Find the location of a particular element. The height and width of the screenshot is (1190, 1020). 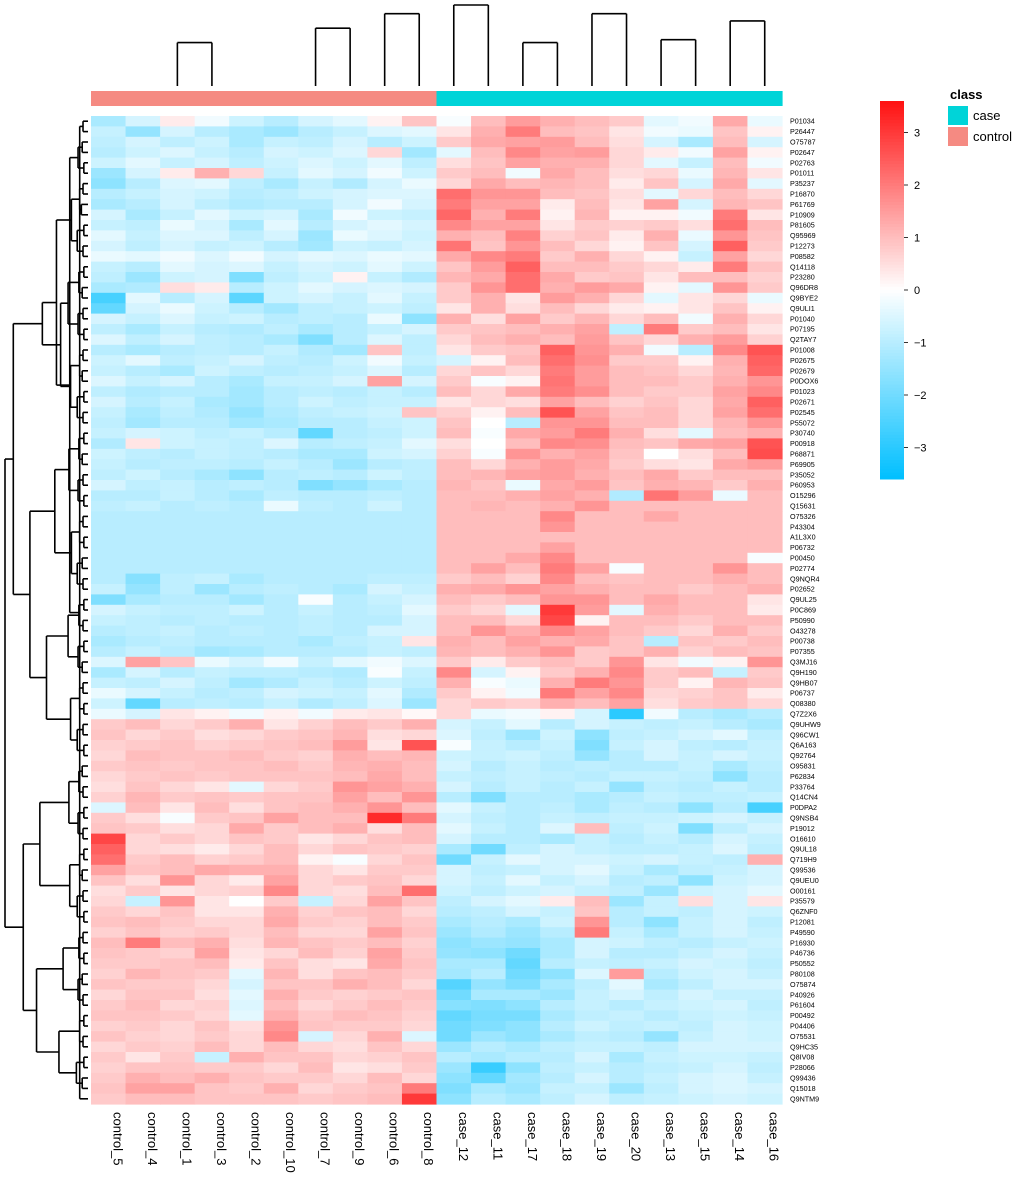

legend-label: case is located at coordinates (986, 115).